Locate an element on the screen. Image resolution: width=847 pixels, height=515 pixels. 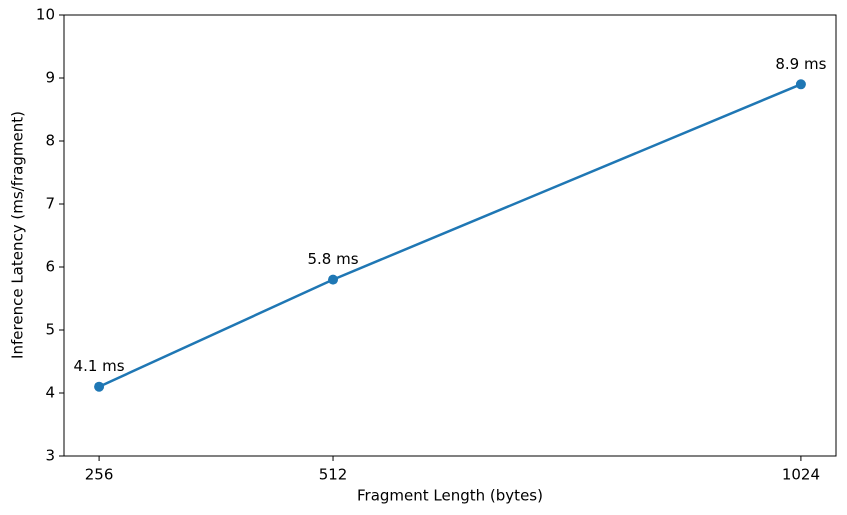
x-tick-label: 256 is located at coordinates (99, 475).